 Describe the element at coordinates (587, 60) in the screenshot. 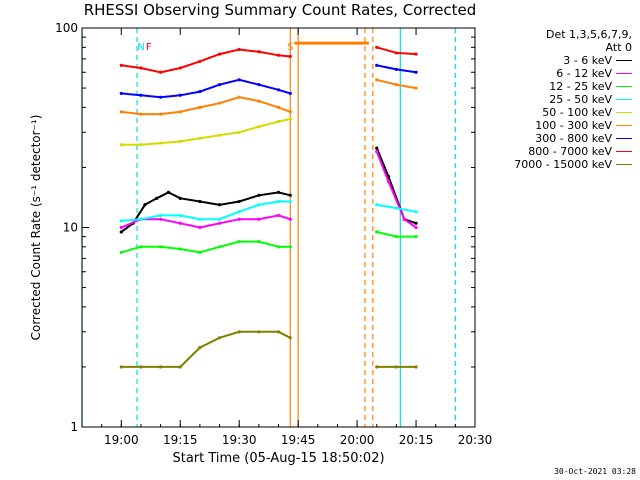

I see `legend-label-1: 3 - 6 keV` at that location.